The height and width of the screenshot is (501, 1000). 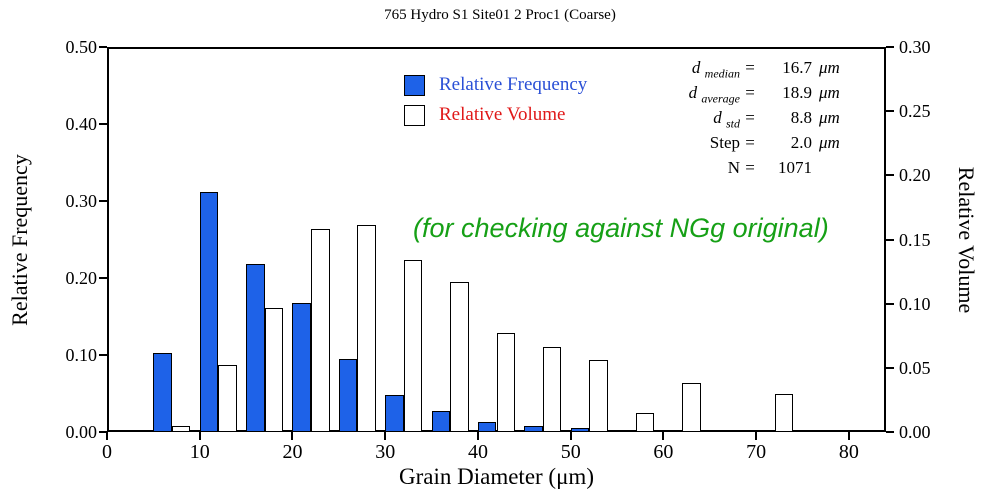 I want to click on y-right-tick-label: 0.05, so click(x=915, y=367).